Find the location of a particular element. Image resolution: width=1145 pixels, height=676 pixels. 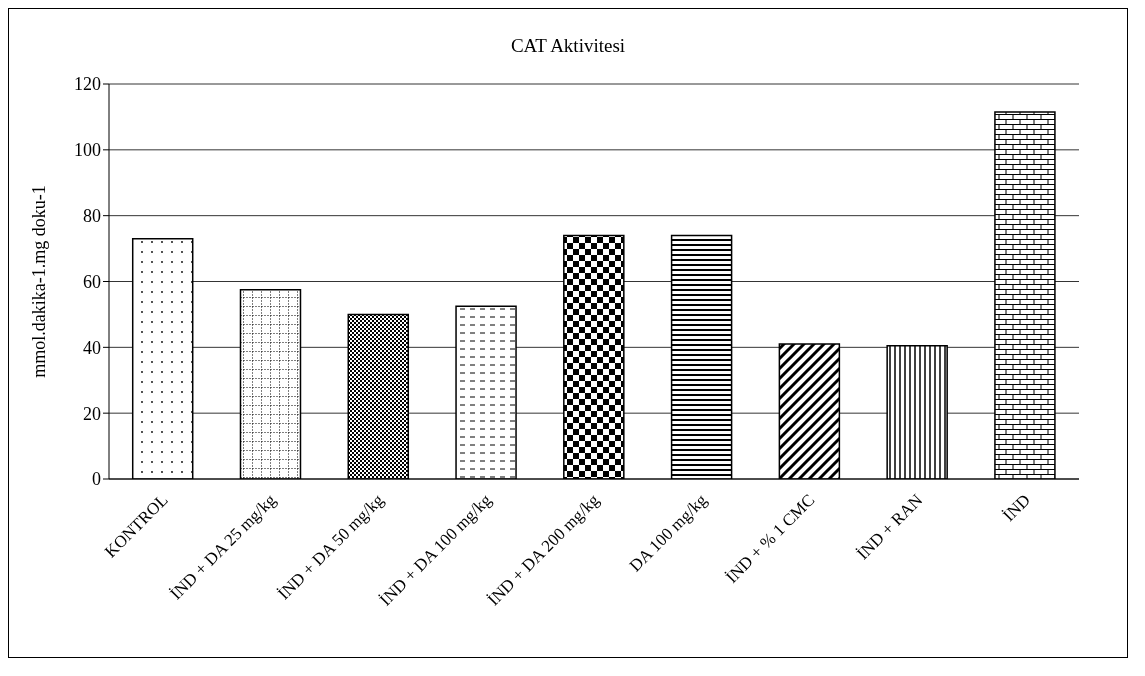

chart-title: CAT Aktivitesi is located at coordinates (568, 46).